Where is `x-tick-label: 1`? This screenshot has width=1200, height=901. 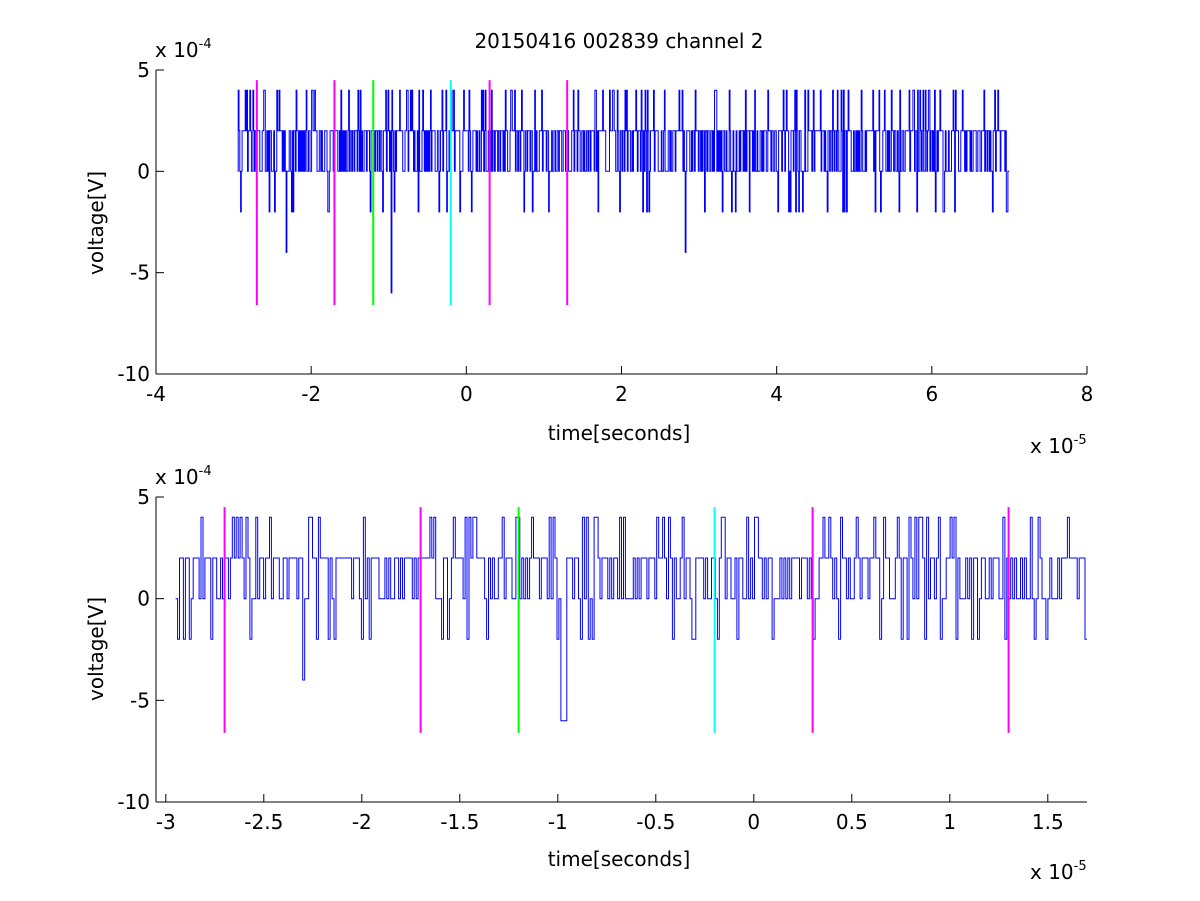 x-tick-label: 1 is located at coordinates (949, 822).